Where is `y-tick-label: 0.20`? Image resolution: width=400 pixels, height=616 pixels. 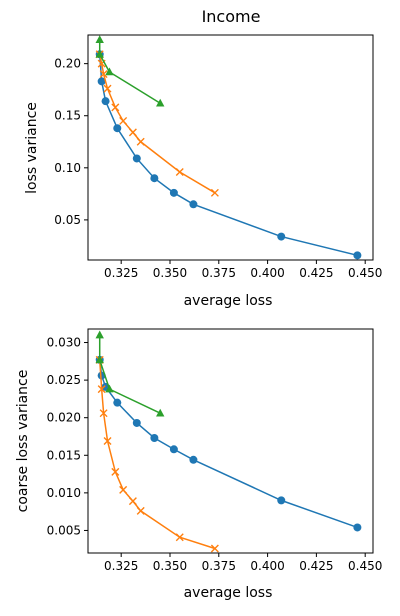
y-tick-label: 0.20 is located at coordinates (67, 64).